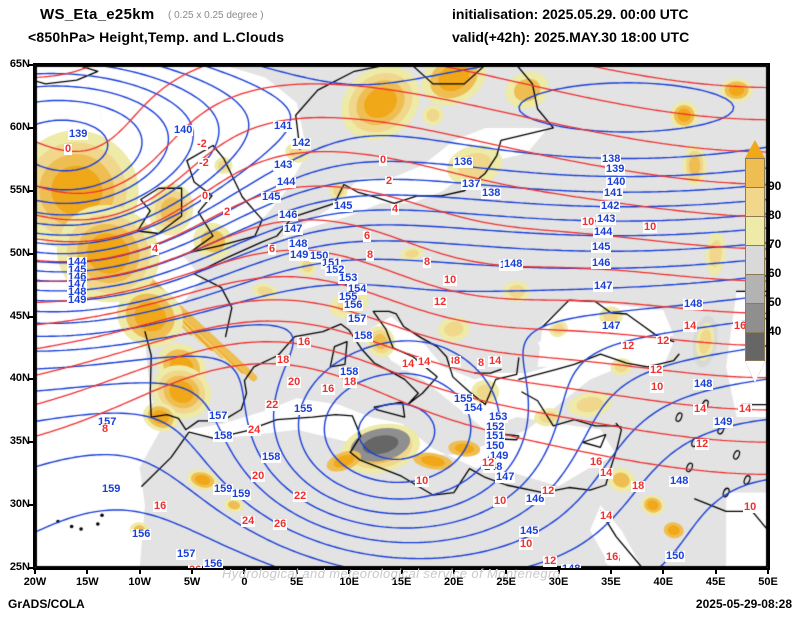  I want to click on model-resolution: ( 0.25 x 0.25 degree ), so click(216, 15).